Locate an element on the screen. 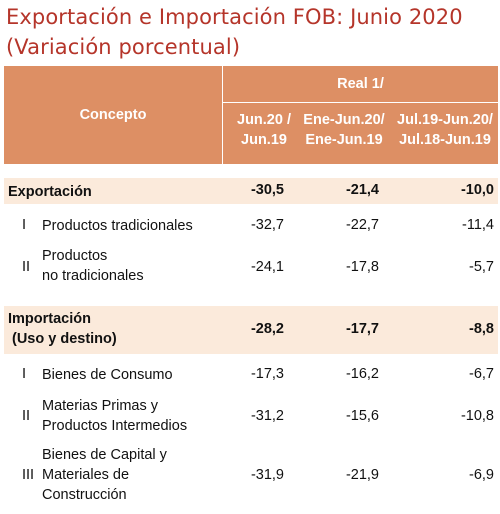  header-col-jun-line1: Jun.20 / is located at coordinates (264, 120).